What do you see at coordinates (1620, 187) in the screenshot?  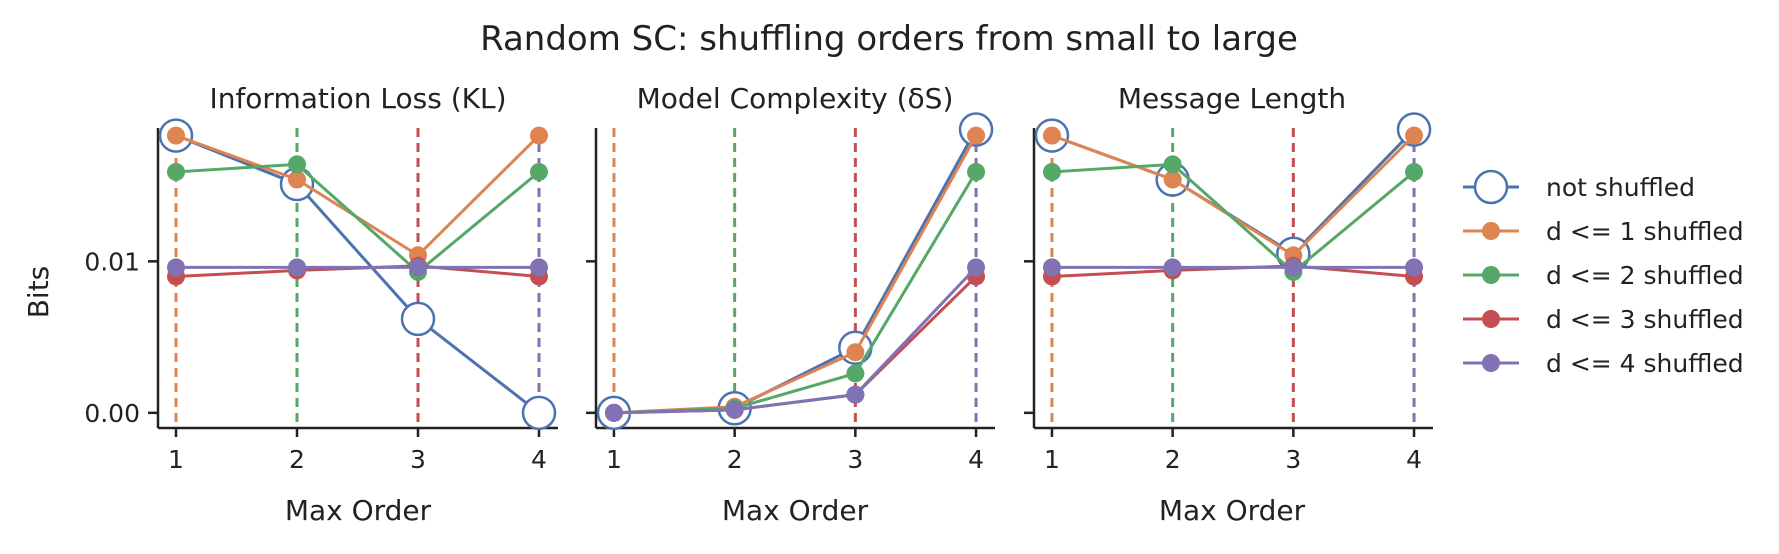 I see `legend-label: not shuffled` at bounding box center [1620, 187].